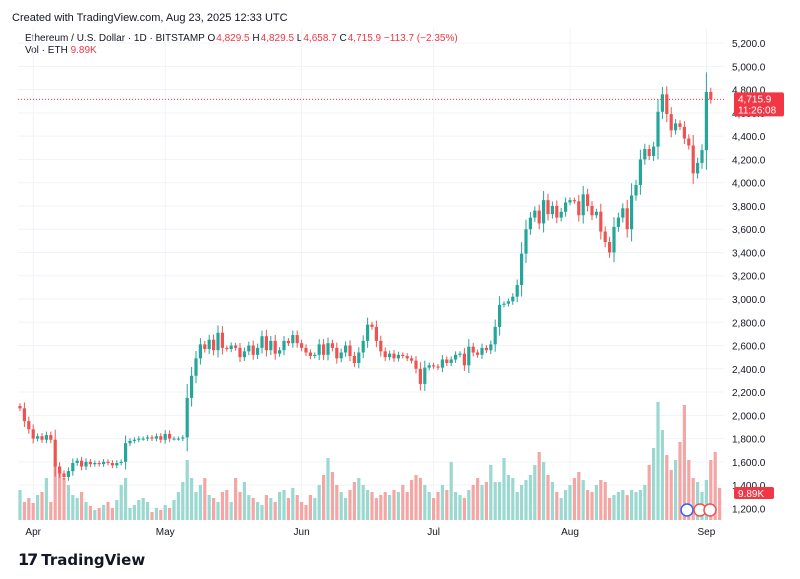  Describe the element at coordinates (749, 486) in the screenshot. I see `y-tick-label: 1,400.0` at that location.